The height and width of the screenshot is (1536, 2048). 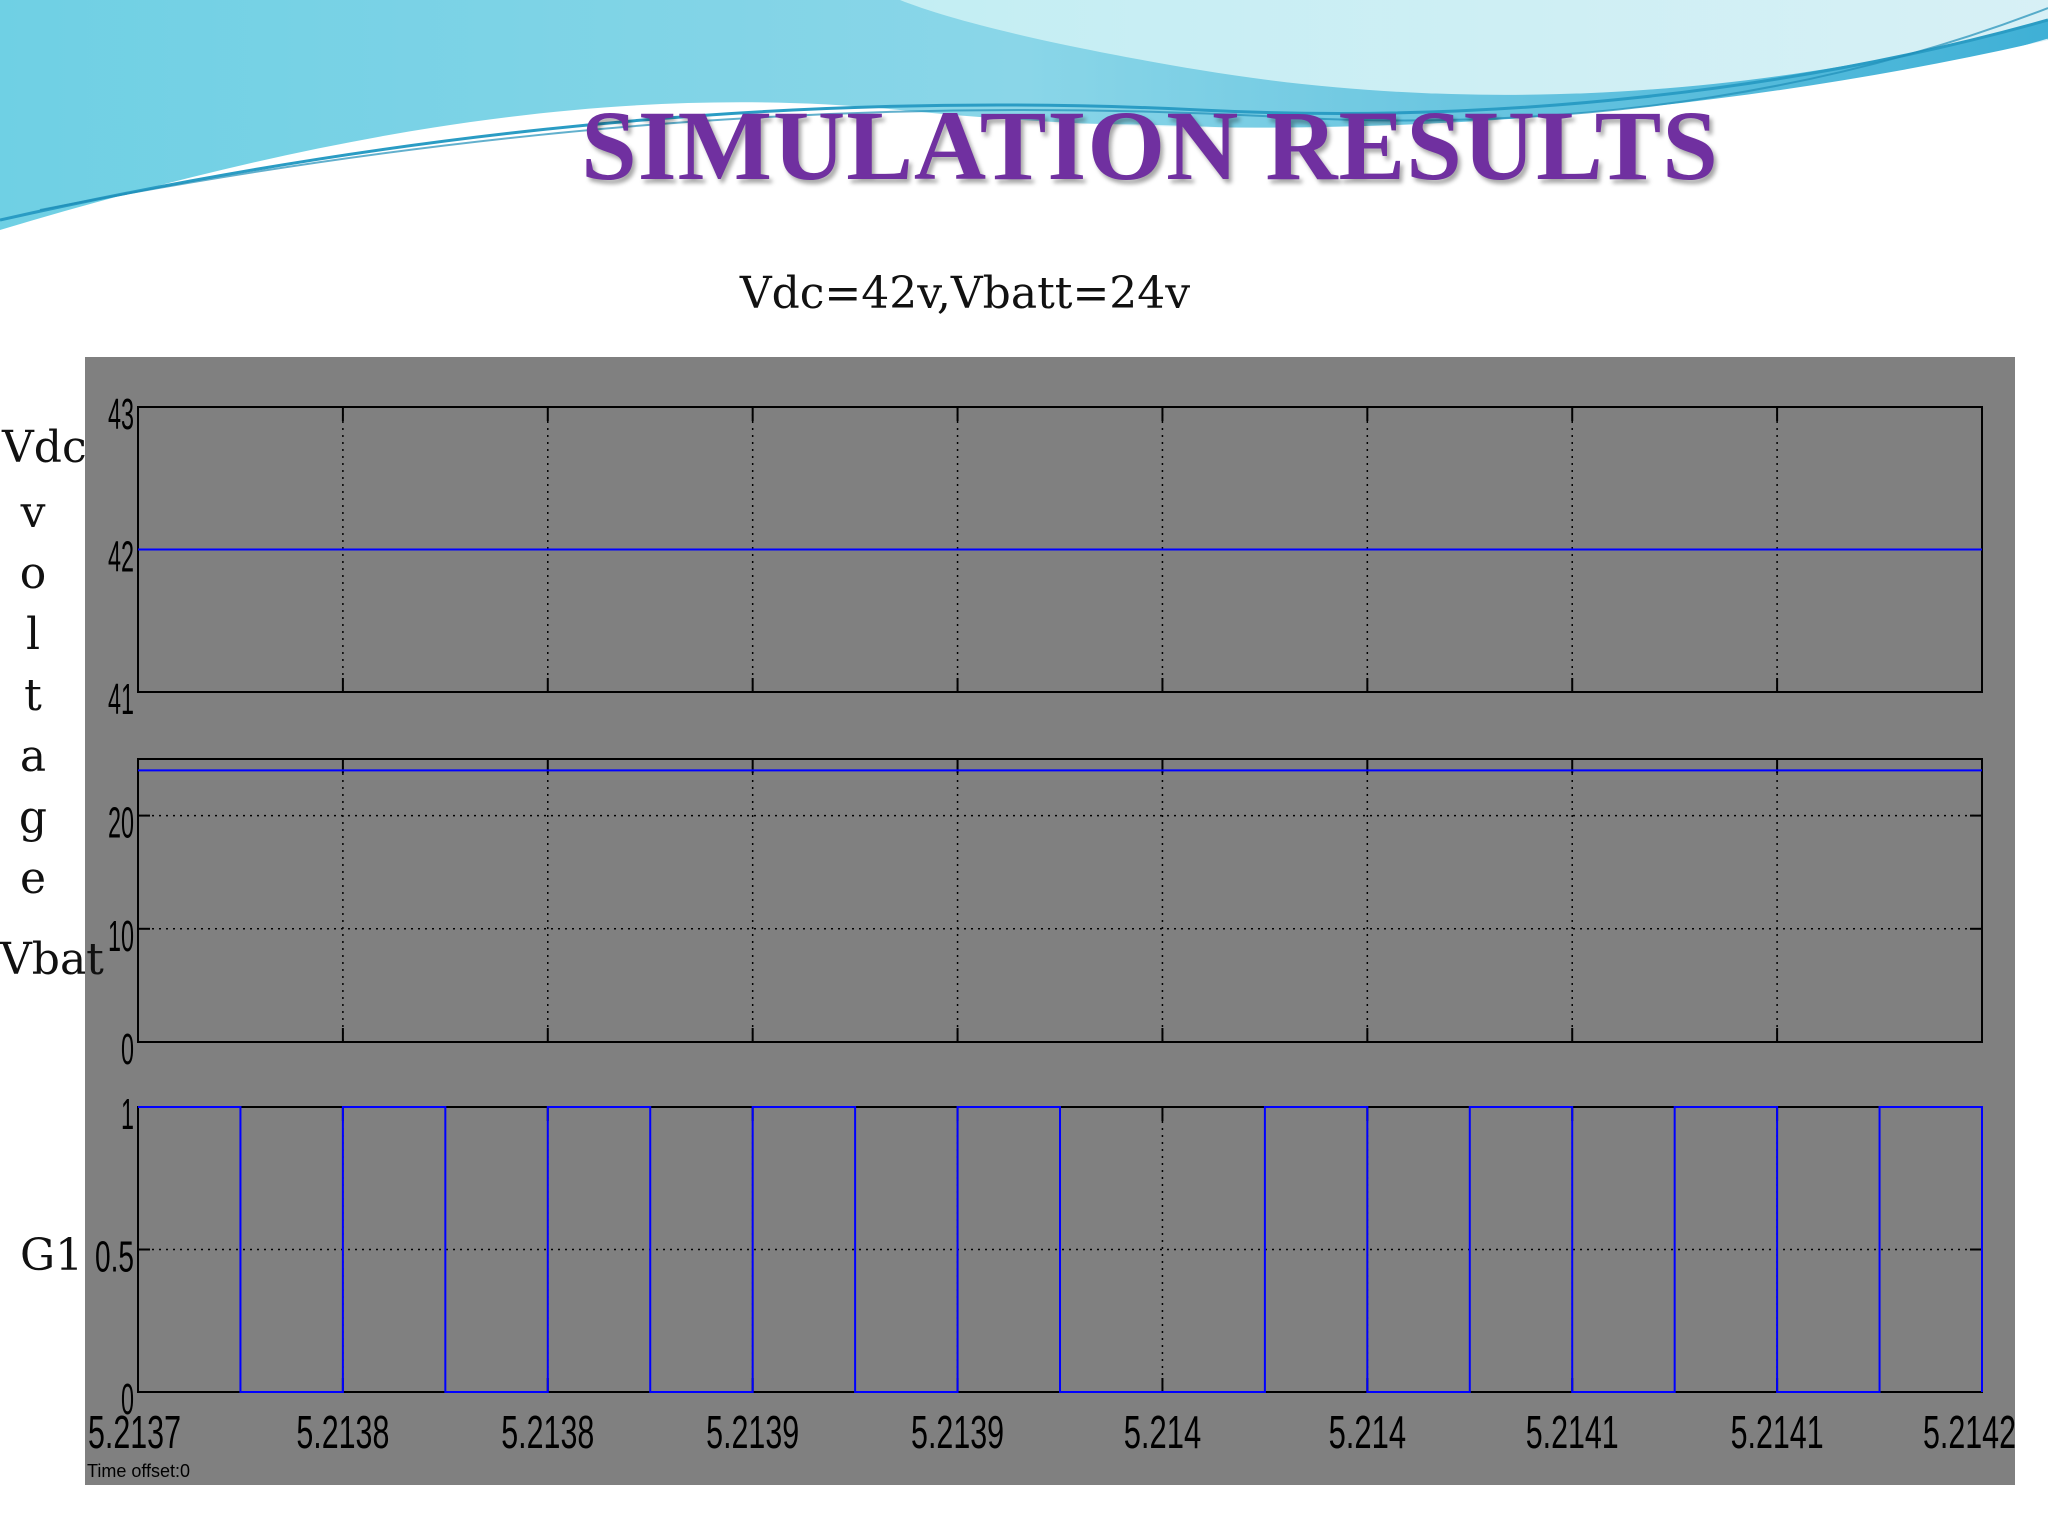 I want to click on y-tick-label: 0.5, so click(x=114, y=1257).